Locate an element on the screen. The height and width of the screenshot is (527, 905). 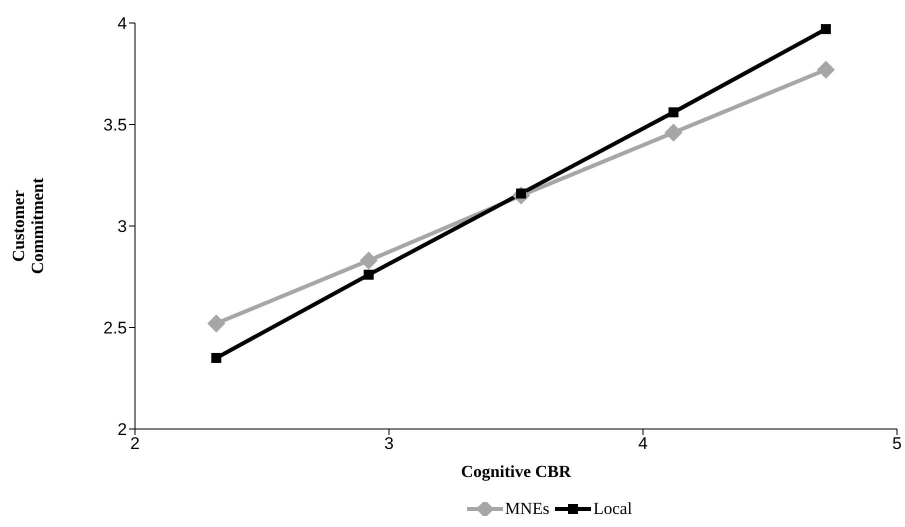
x-tick-label: 5 is located at coordinates (897, 444).